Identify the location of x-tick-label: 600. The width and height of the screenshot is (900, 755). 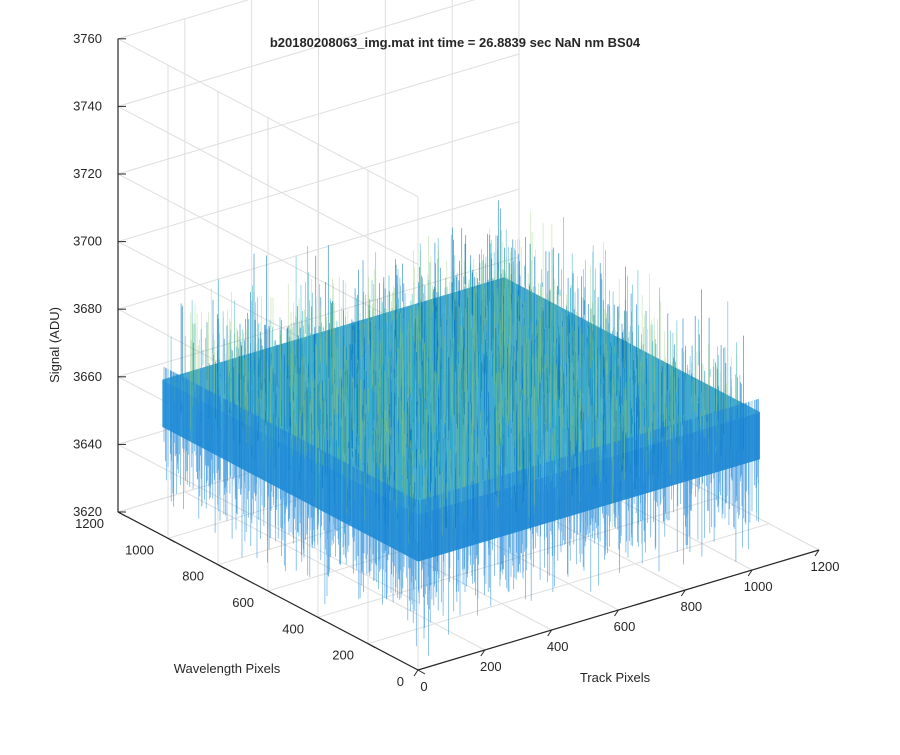
(625, 626).